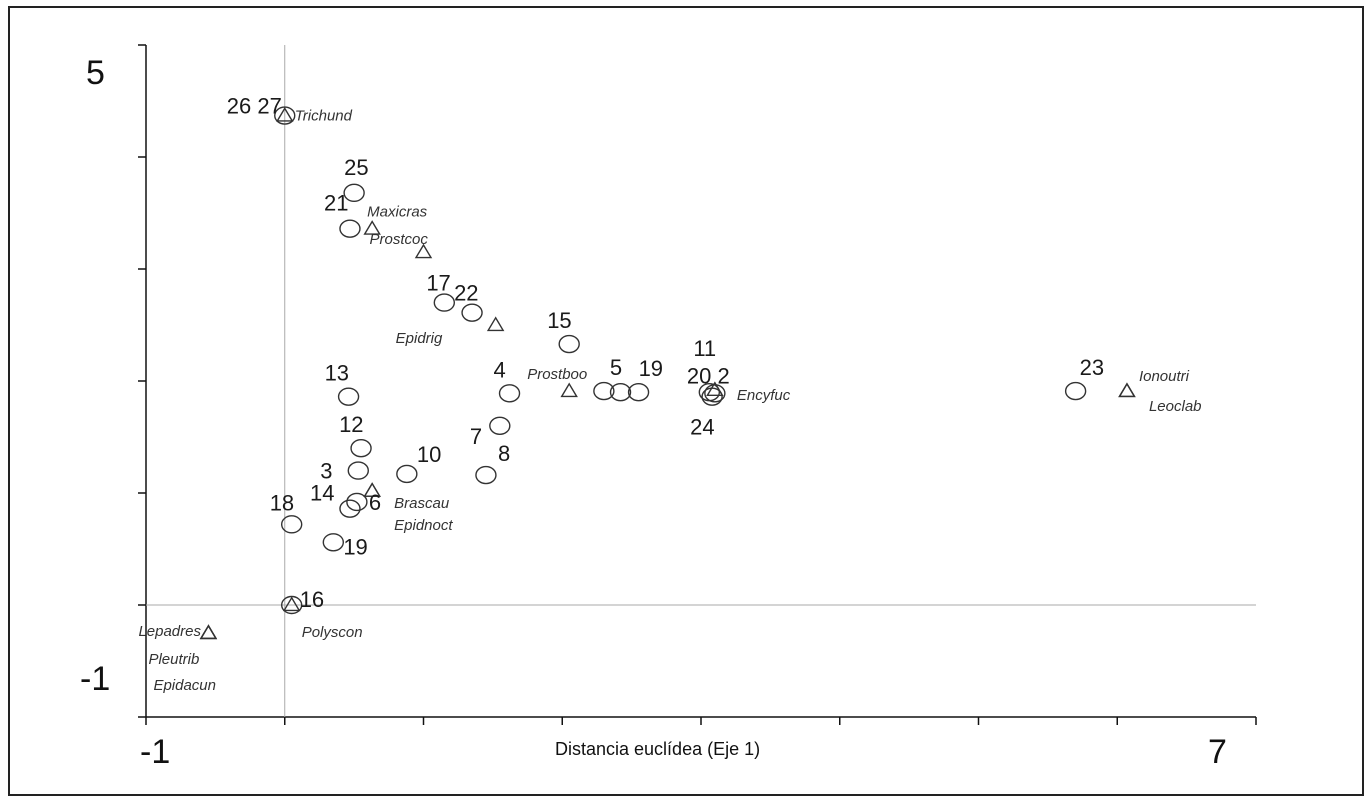 The image size is (1372, 796). I want to click on site-label: 21, so click(336, 203).